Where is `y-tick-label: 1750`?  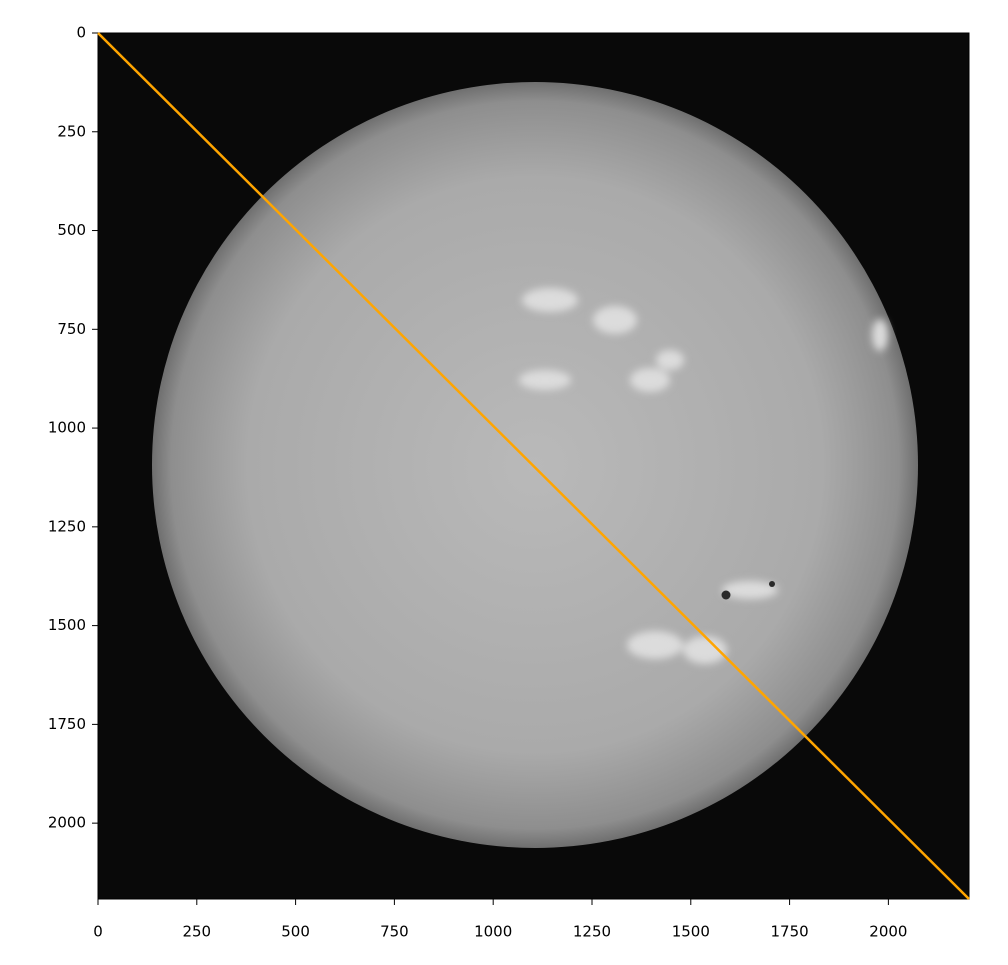
y-tick-label: 1750 is located at coordinates (67, 724).